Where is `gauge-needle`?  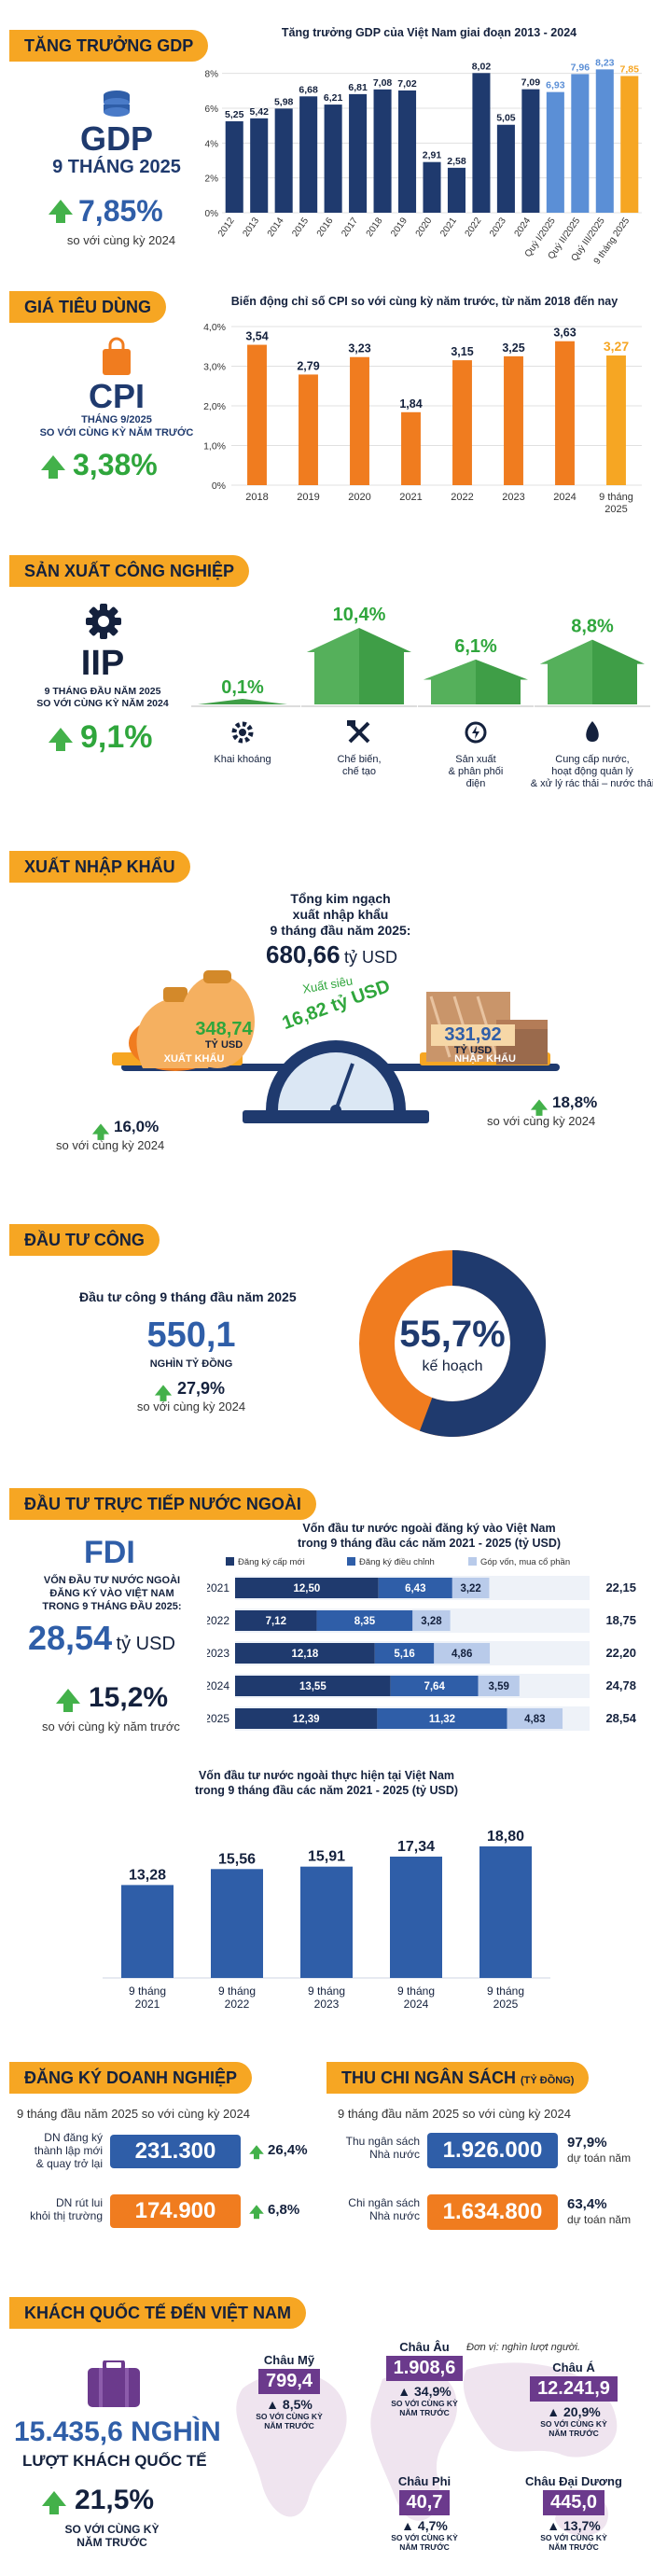
gauge-needle is located at coordinates (344, 1087).